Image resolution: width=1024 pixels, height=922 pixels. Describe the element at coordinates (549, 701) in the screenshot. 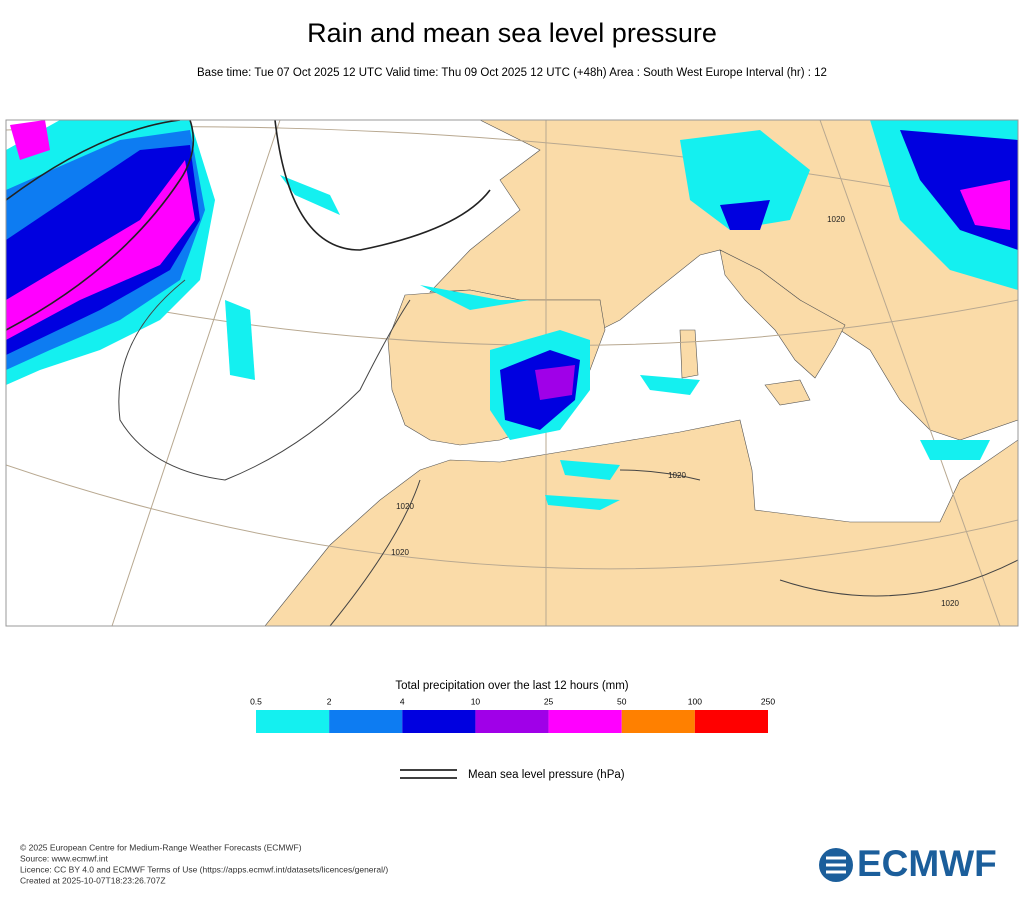

I see `legend-level: 25` at that location.